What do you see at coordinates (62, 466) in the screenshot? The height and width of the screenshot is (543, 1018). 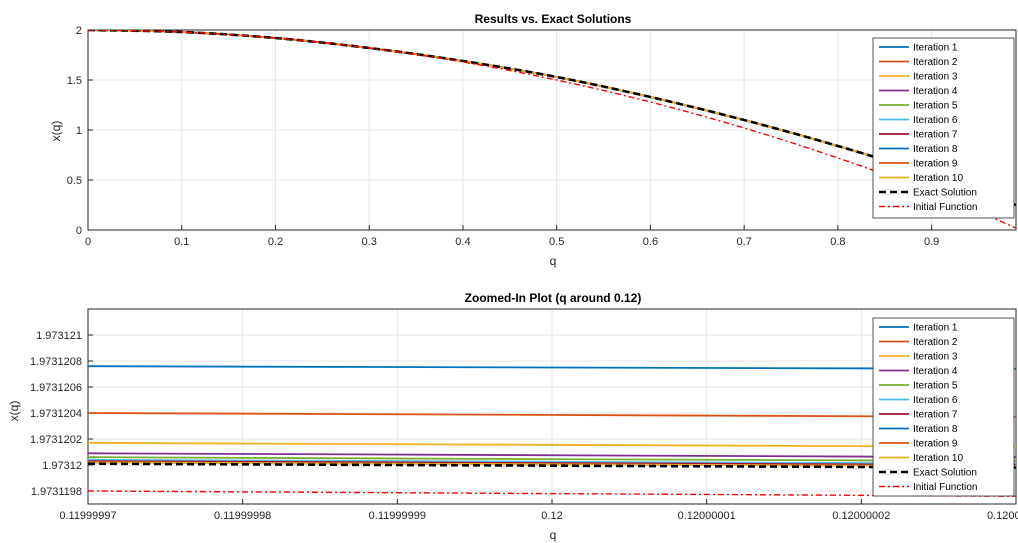 I see `y-tick-label: 1.97312` at bounding box center [62, 466].